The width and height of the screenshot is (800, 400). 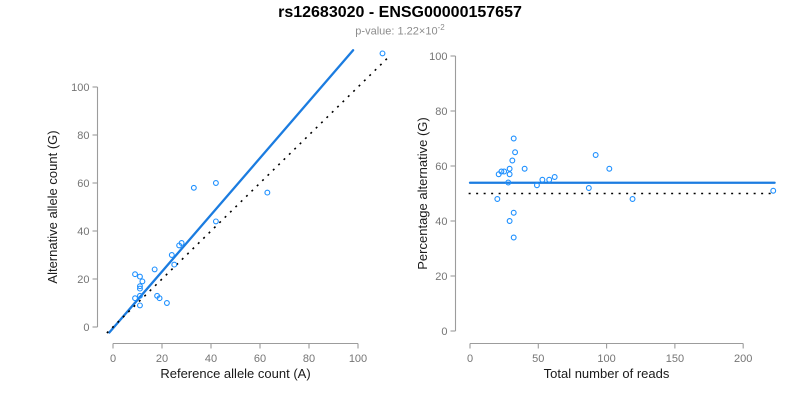 I want to click on right-plot-lines, so click(x=622, y=188).